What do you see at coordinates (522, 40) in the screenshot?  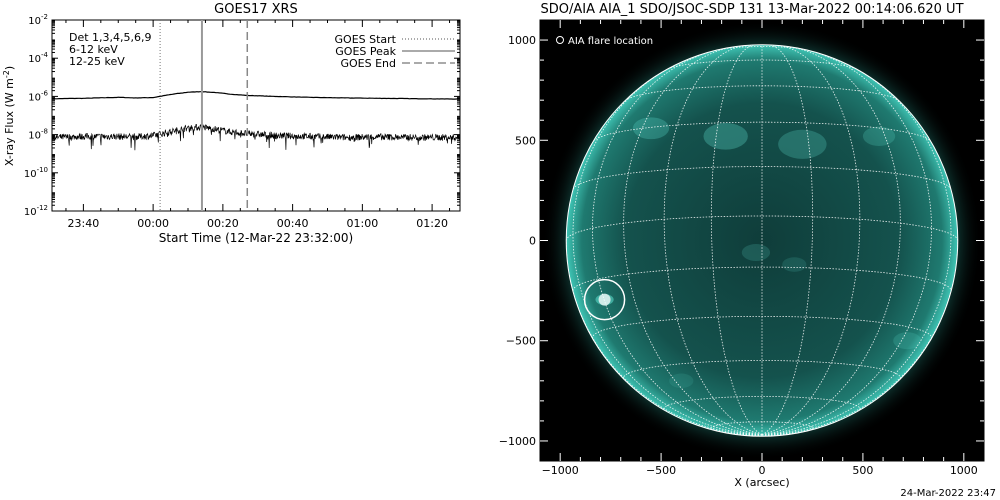 I see `aia-y-tick-label: 1000` at bounding box center [522, 40].